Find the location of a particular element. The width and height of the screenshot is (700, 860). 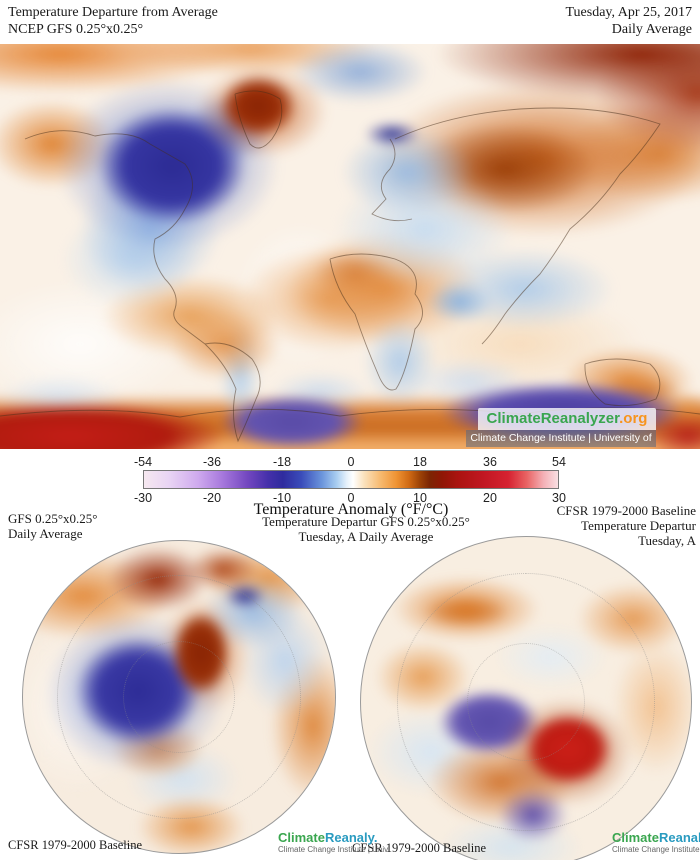

colorbar-f-tick: -54 is located at coordinates (143, 462).